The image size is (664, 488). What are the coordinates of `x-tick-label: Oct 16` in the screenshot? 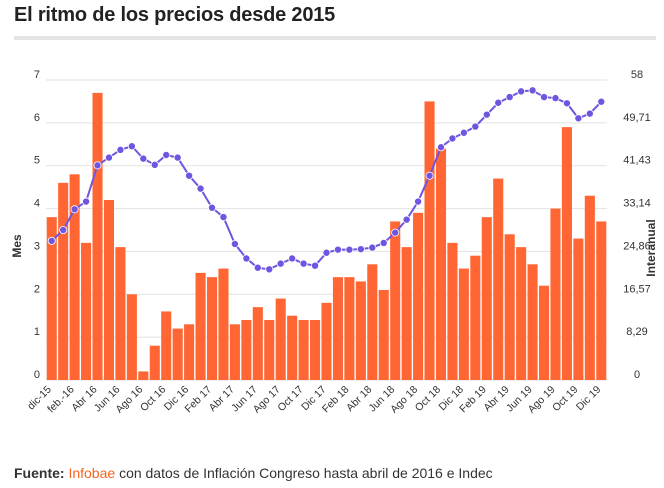 It's located at (153, 399).